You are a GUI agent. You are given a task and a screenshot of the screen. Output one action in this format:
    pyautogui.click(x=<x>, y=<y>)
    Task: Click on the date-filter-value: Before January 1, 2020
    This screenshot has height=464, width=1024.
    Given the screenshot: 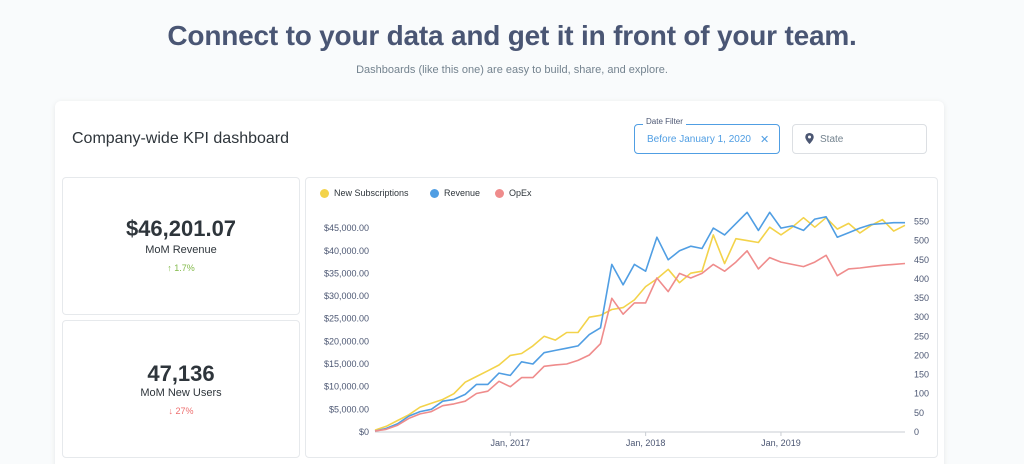 What is the action you would take?
    pyautogui.click(x=699, y=139)
    